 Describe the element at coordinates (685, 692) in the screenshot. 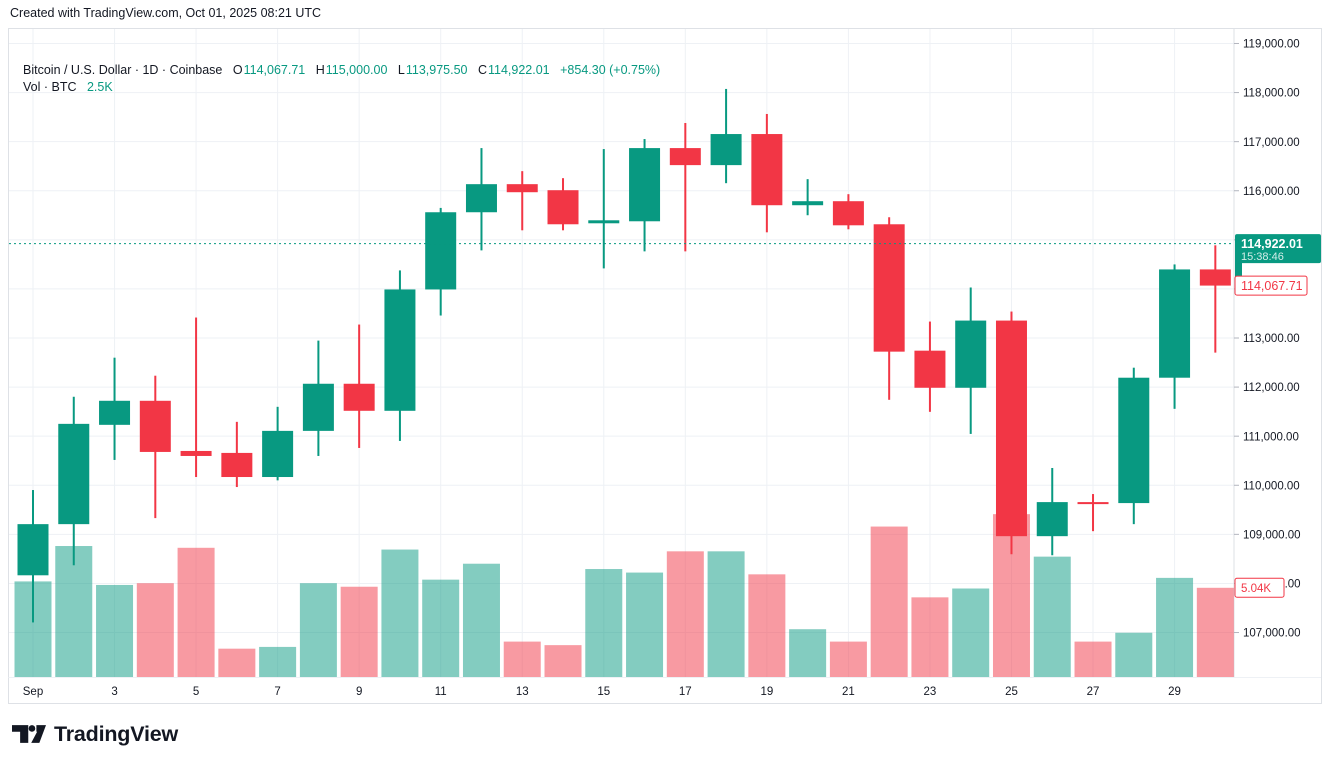

I see `time-tick-label: 17` at that location.